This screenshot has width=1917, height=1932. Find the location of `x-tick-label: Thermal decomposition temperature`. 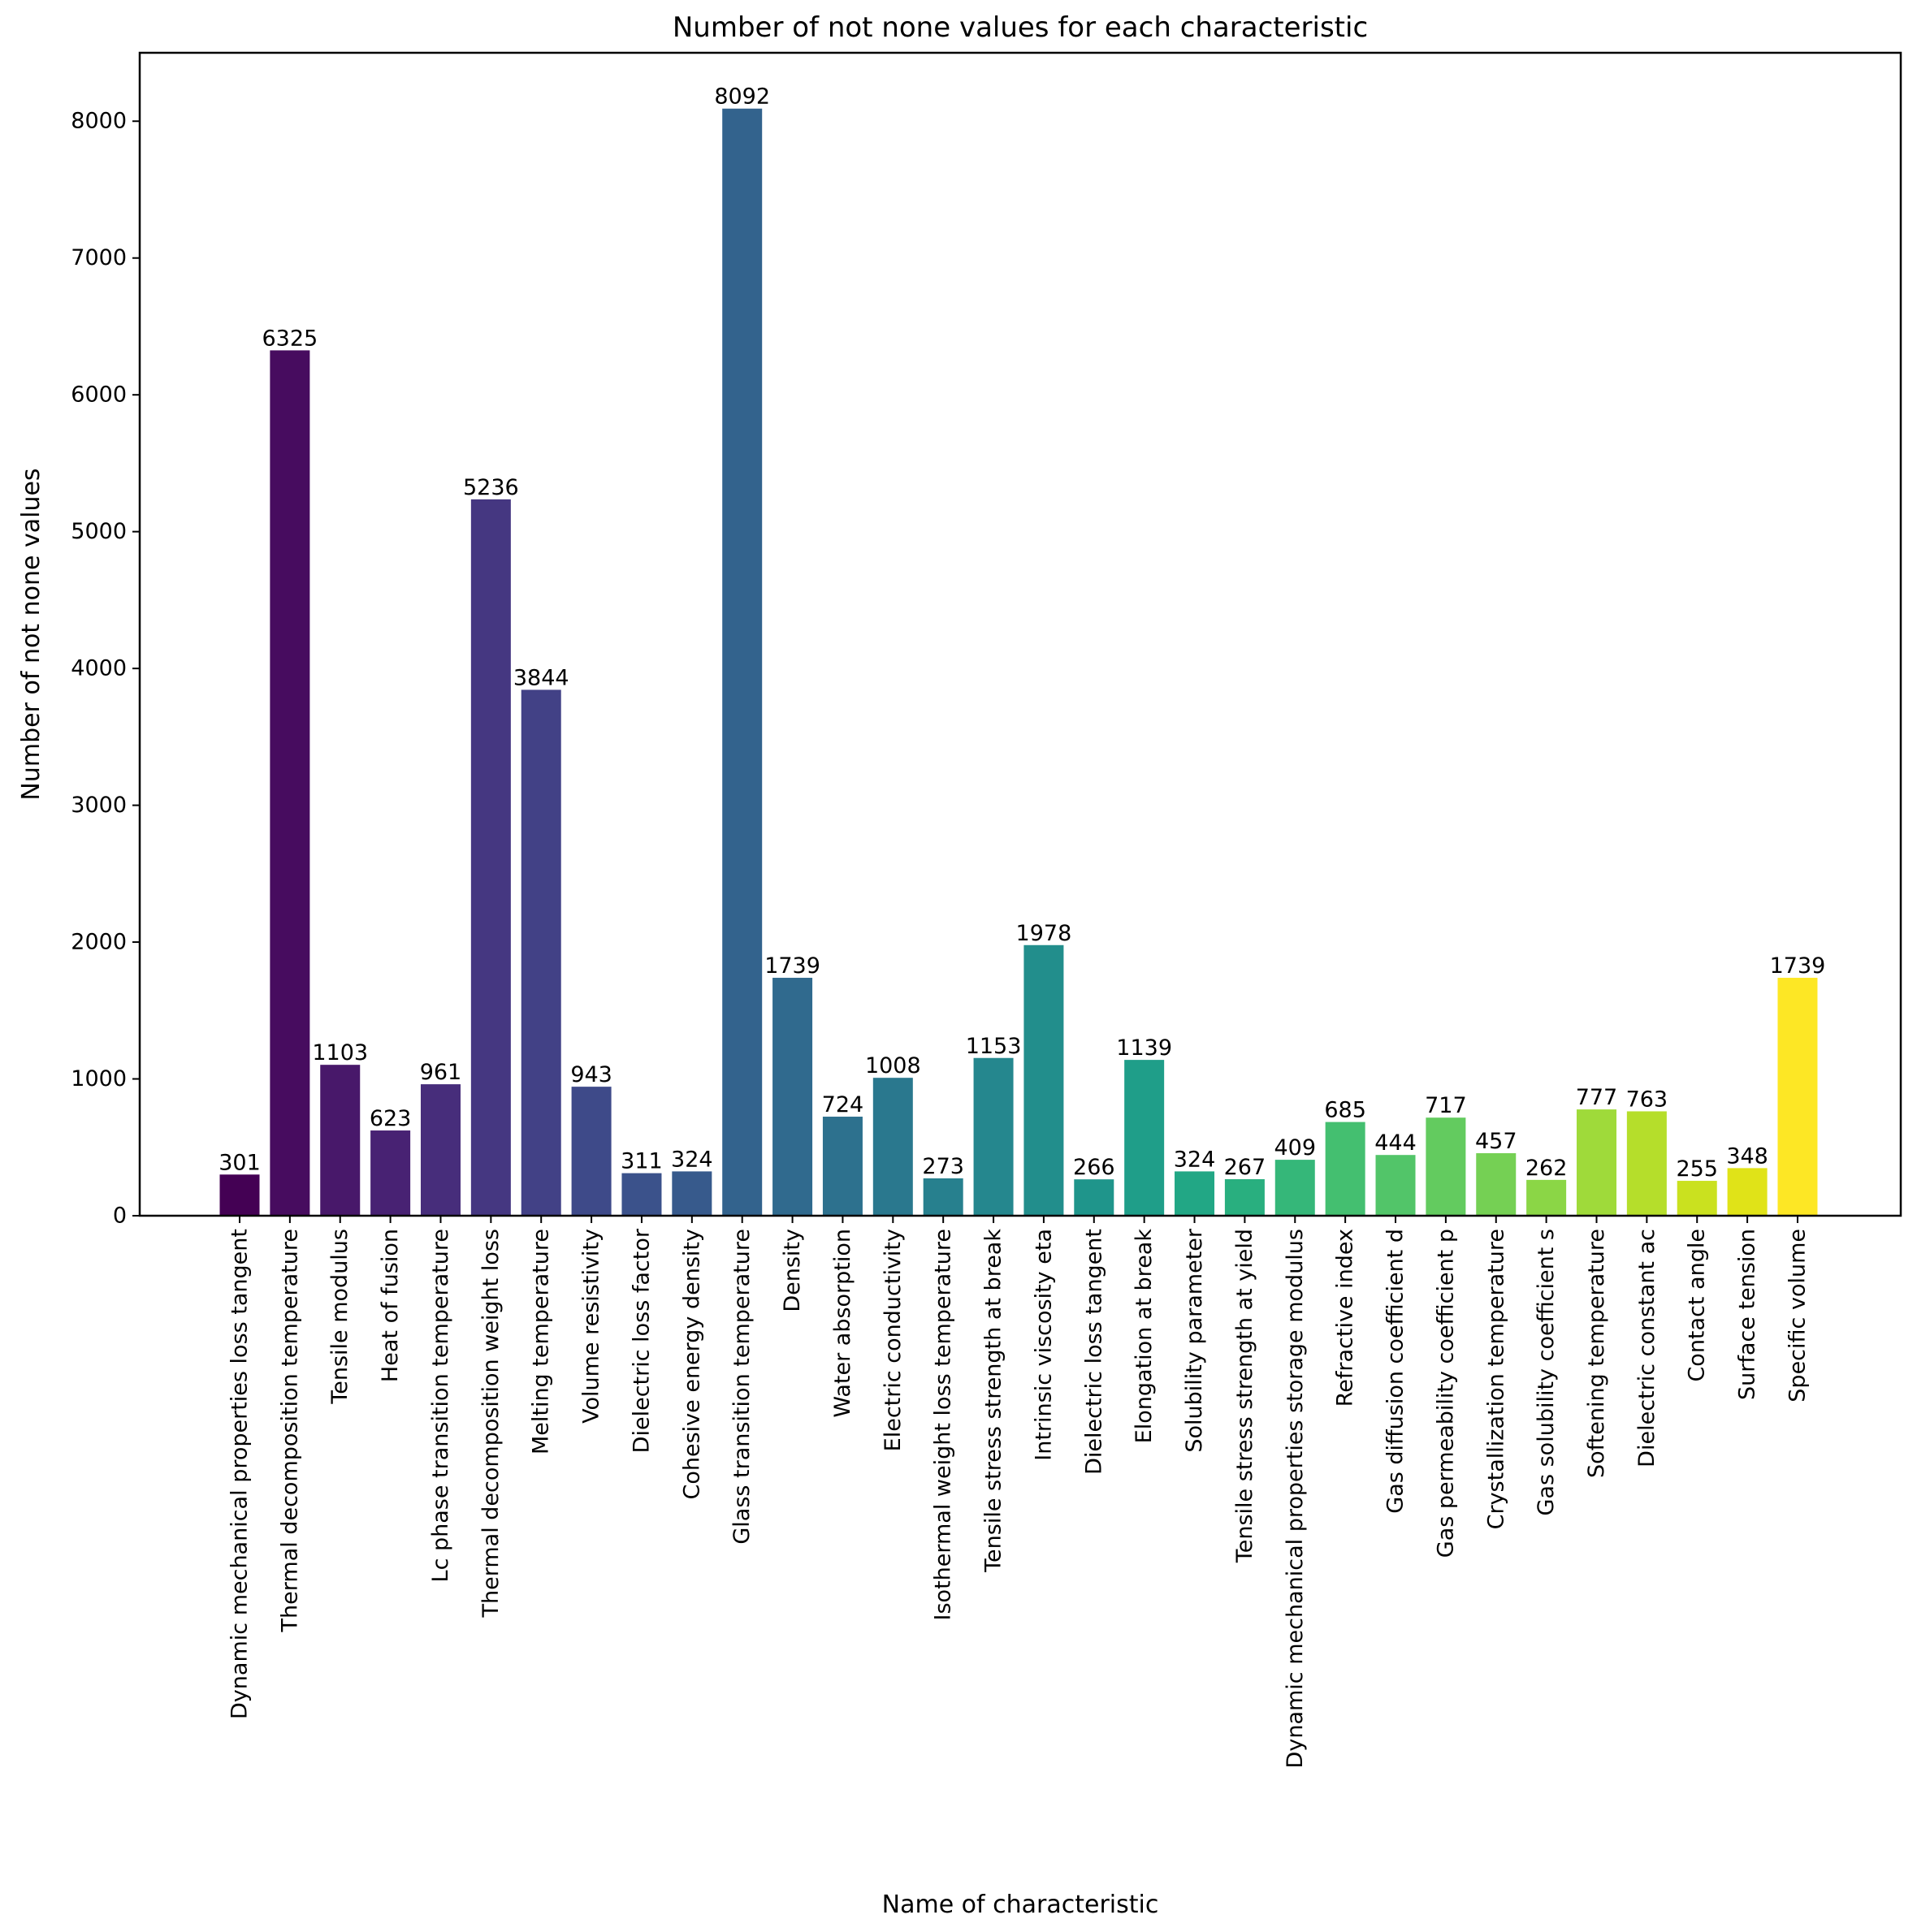

x-tick-label: Thermal decomposition temperature is located at coordinates (289, 1431).